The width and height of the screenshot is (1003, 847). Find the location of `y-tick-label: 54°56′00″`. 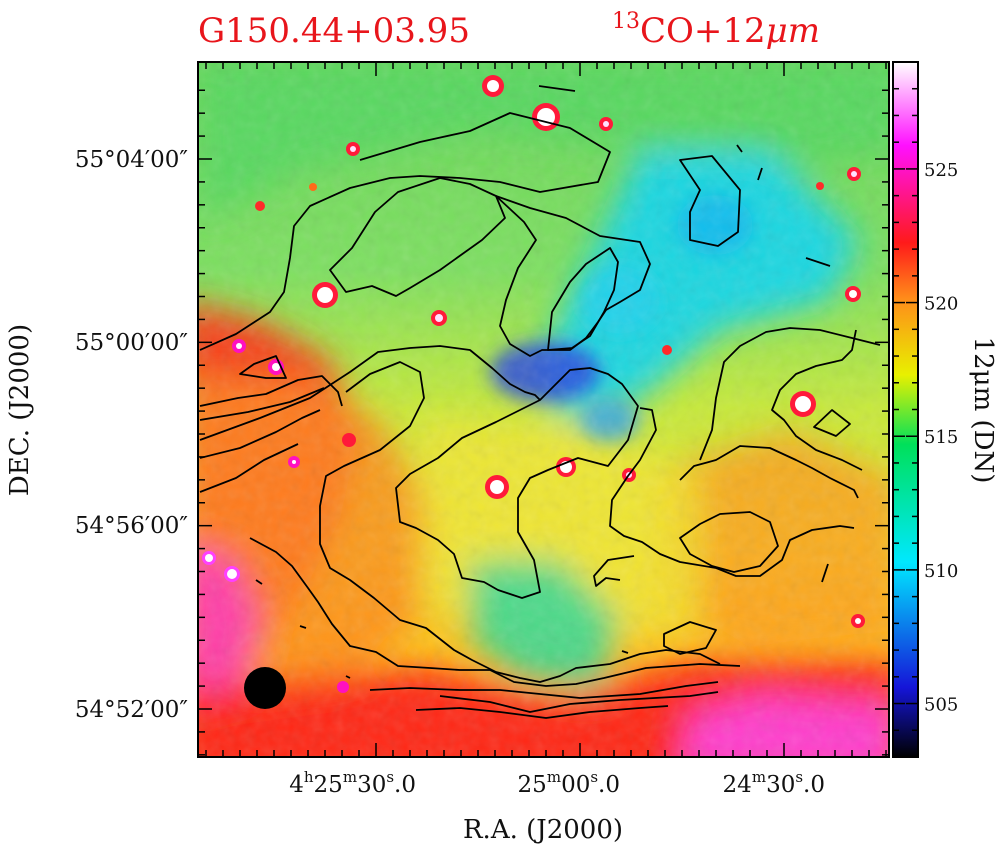

y-tick-label: 54°56′00″ is located at coordinates (132, 526).